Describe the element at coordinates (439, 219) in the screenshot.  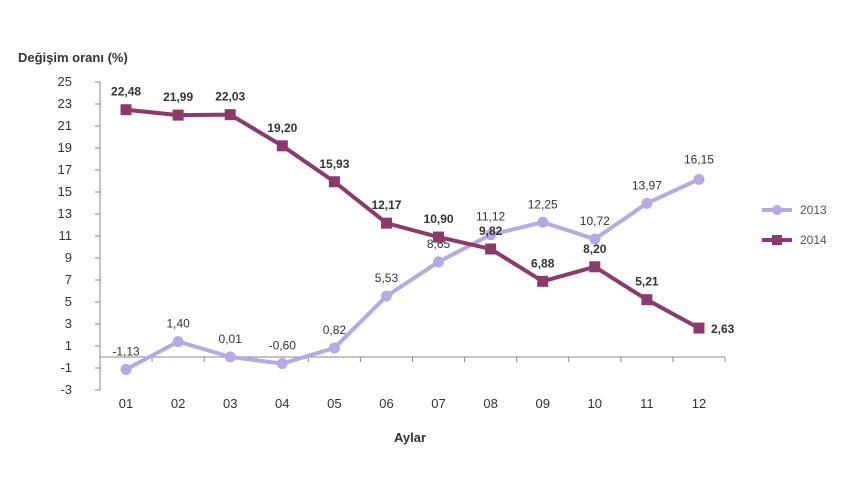
I see `data-label: 10,90` at that location.